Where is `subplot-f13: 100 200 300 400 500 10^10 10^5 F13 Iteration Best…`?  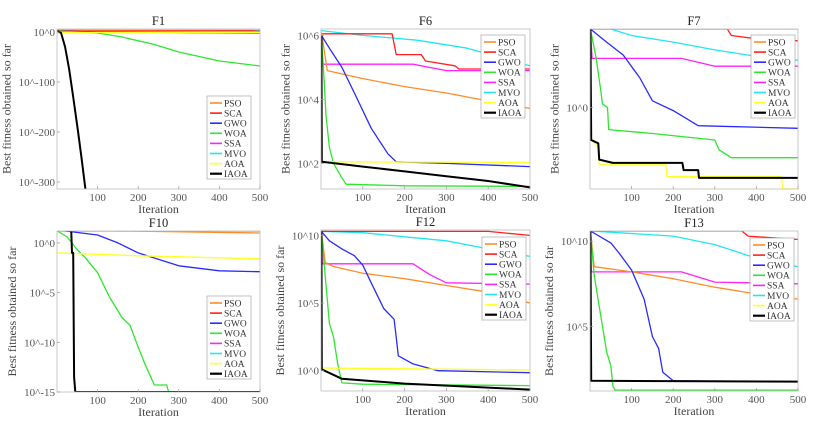 subplot-f13: 100 200 300 400 500 10^10 10^5 F13 Iteration Best… is located at coordinates (674, 317).